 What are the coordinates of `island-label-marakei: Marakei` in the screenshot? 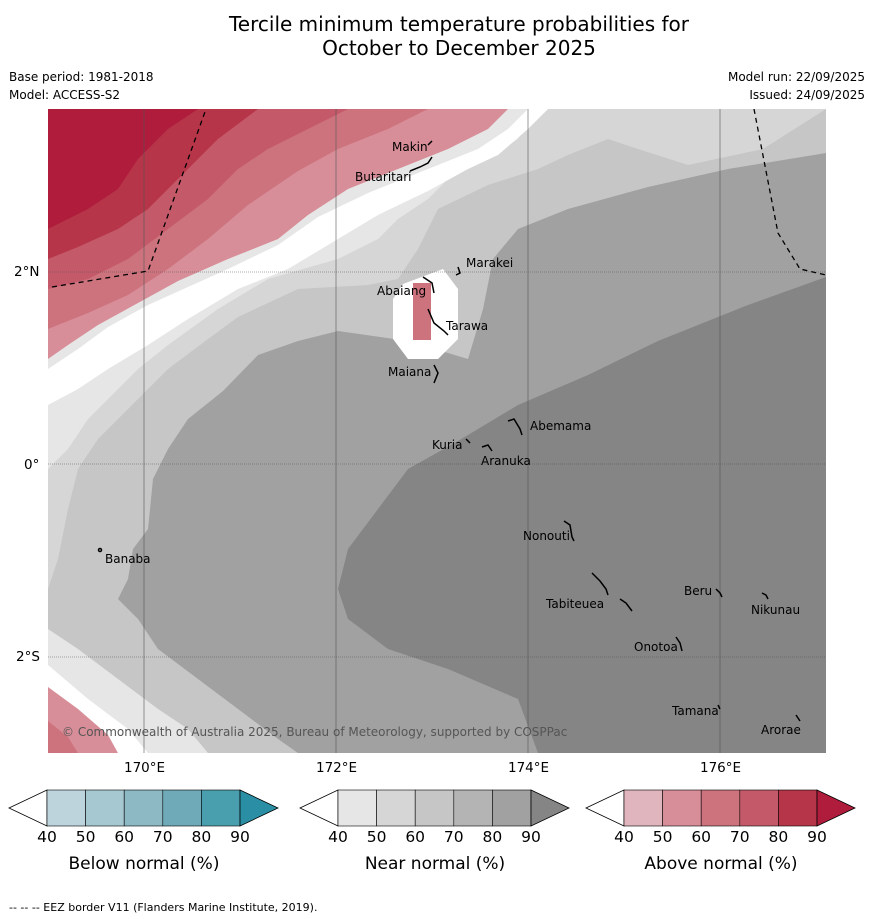 It's located at (490, 263).